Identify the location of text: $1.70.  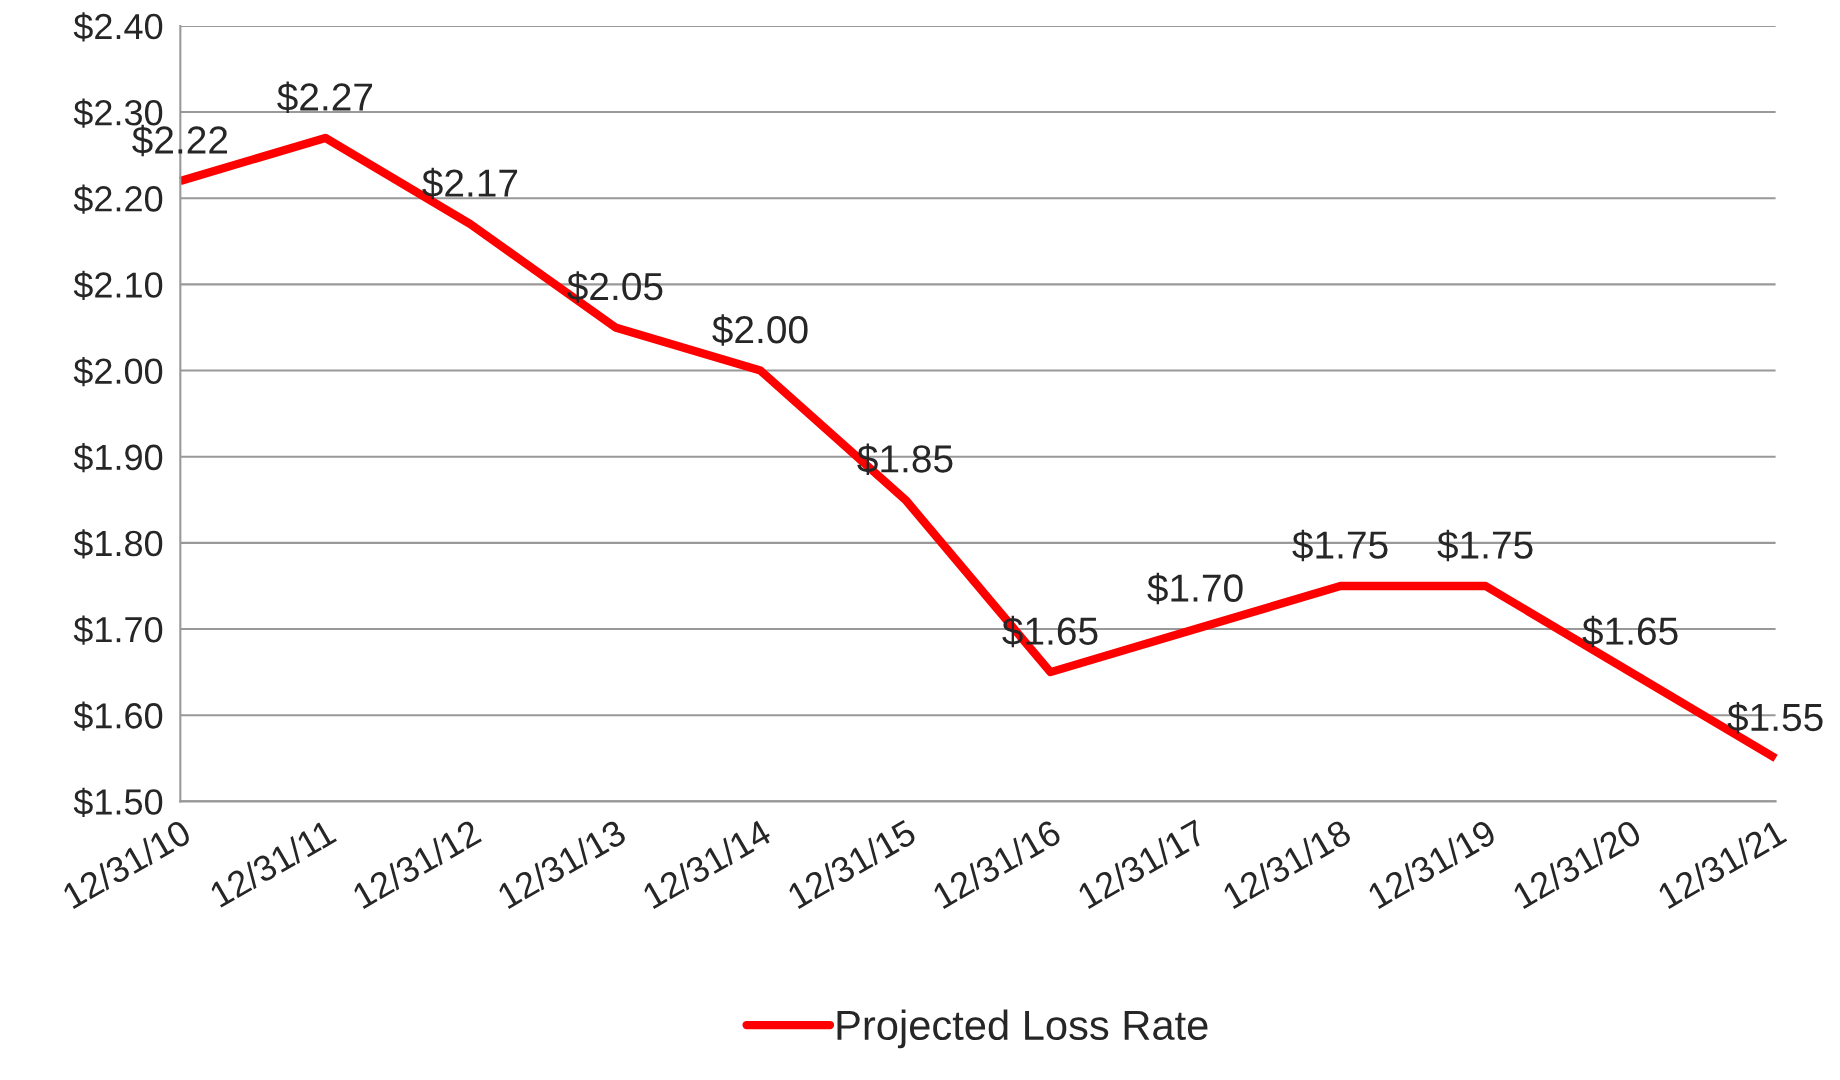
(1195, 588).